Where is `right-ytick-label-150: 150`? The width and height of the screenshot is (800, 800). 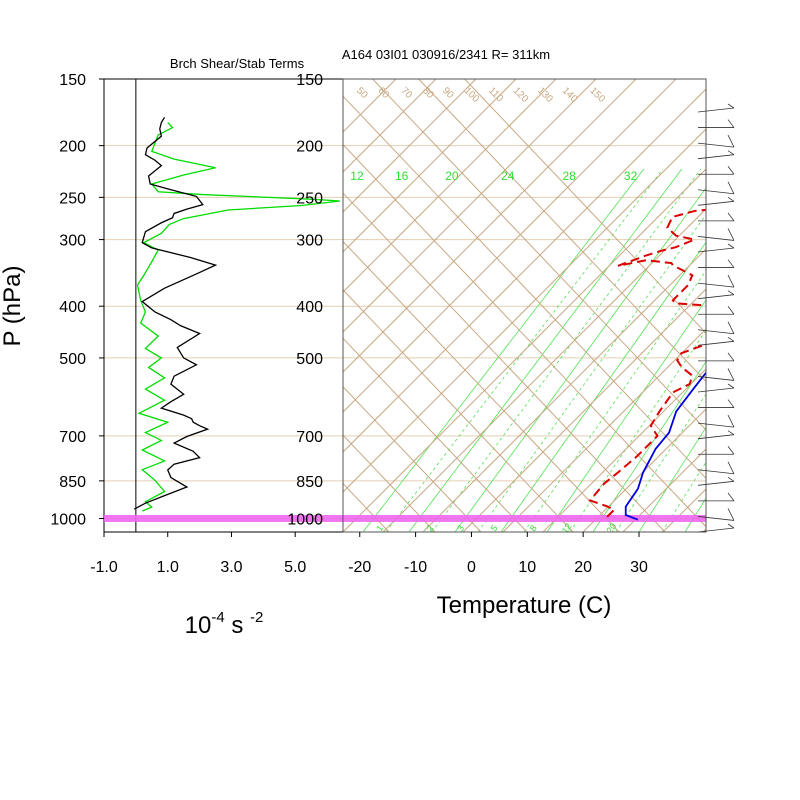 right-ytick-label-150: 150 is located at coordinates (309, 80).